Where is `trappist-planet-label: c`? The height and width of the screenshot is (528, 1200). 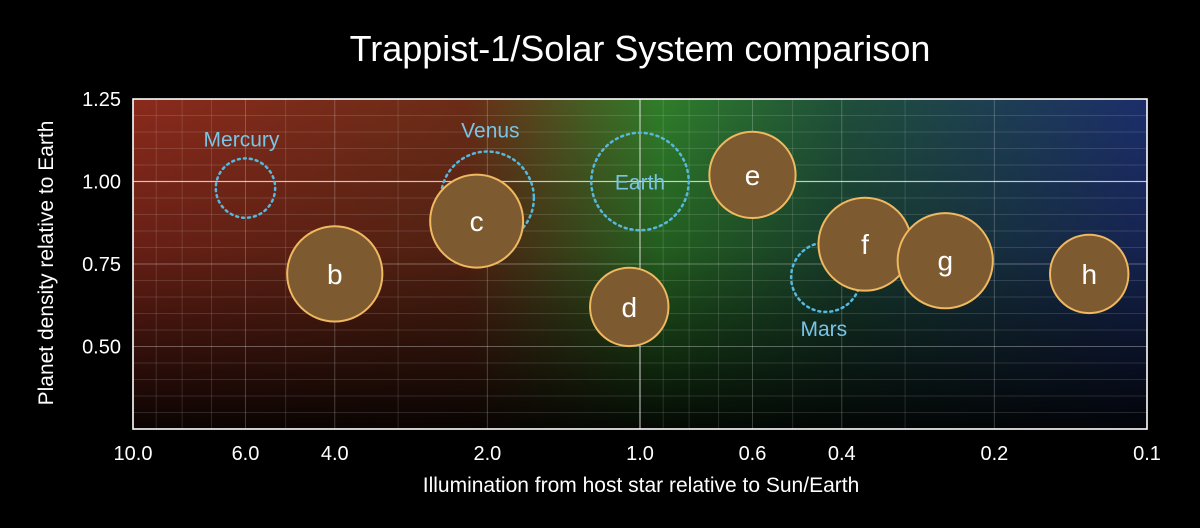 trappist-planet-label: c is located at coordinates (477, 221).